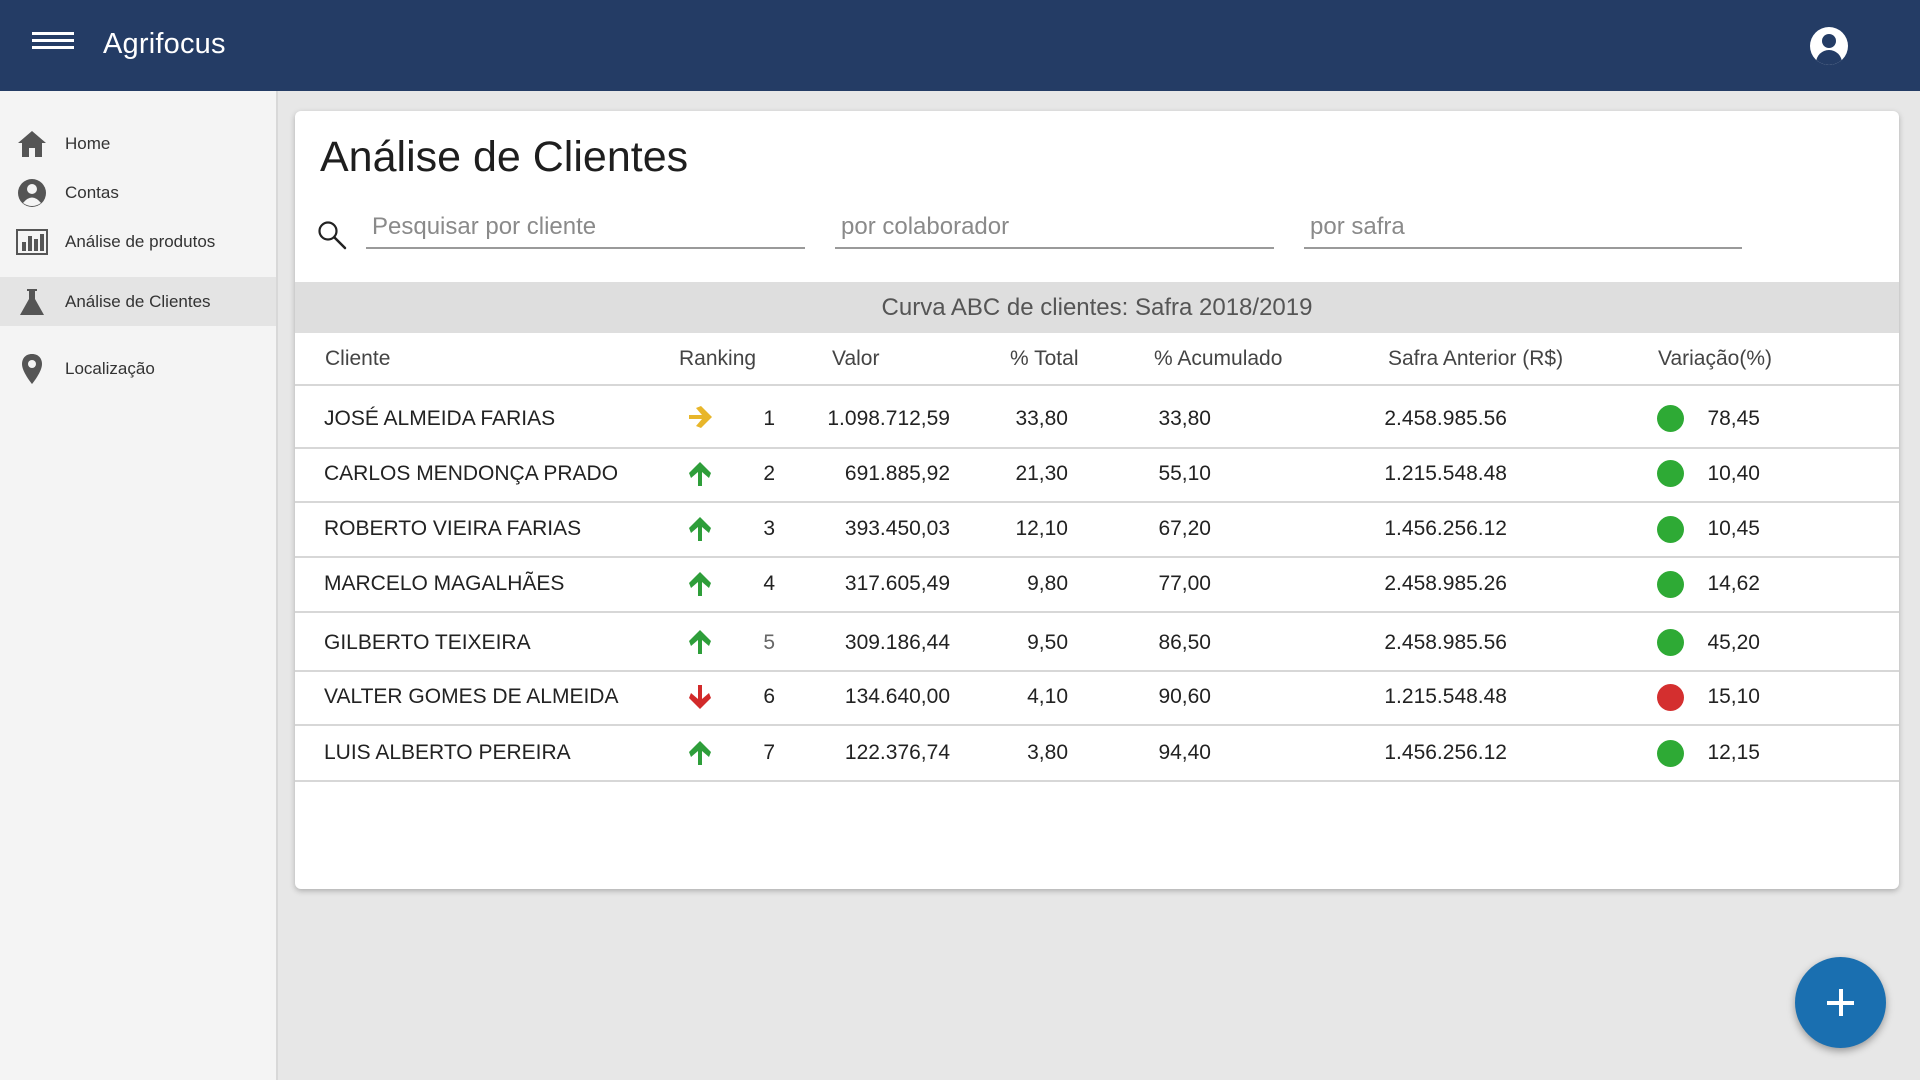 The height and width of the screenshot is (1080, 1920). Describe the element at coordinates (1054, 228) in the screenshot. I see `collaborator-filter-input` at that location.